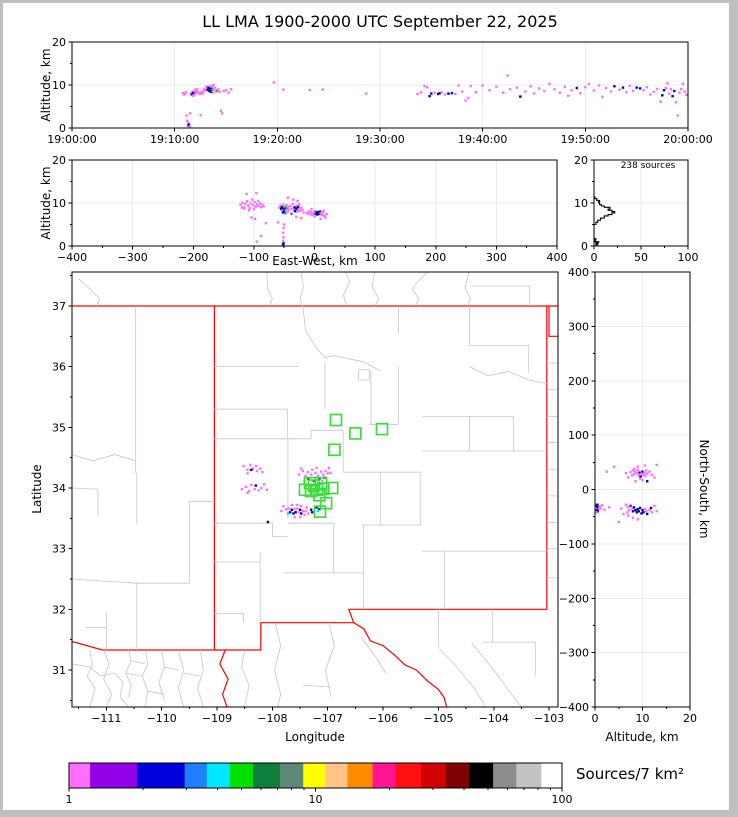 The height and width of the screenshot is (817, 738). Describe the element at coordinates (648, 166) in the screenshot. I see `sources-count-annotation: 238 sources` at that location.